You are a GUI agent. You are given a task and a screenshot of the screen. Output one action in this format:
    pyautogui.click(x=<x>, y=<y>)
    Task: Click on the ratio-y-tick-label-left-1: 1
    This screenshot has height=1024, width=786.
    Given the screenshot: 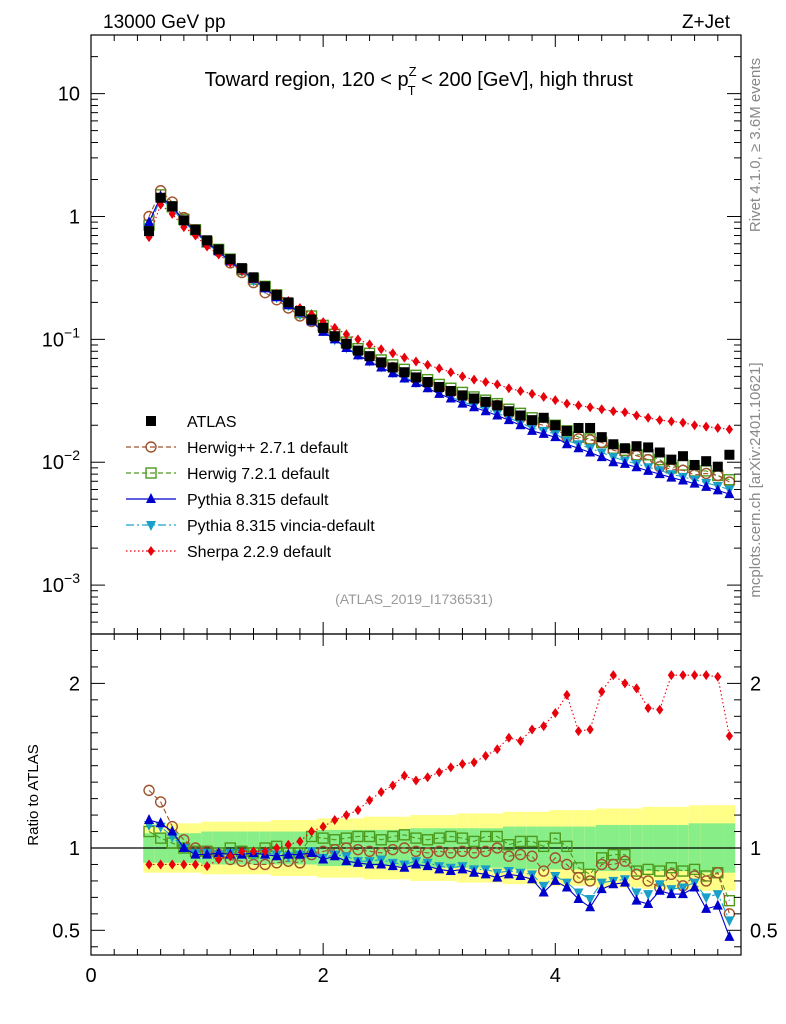 What is the action you would take?
    pyautogui.click(x=74, y=849)
    